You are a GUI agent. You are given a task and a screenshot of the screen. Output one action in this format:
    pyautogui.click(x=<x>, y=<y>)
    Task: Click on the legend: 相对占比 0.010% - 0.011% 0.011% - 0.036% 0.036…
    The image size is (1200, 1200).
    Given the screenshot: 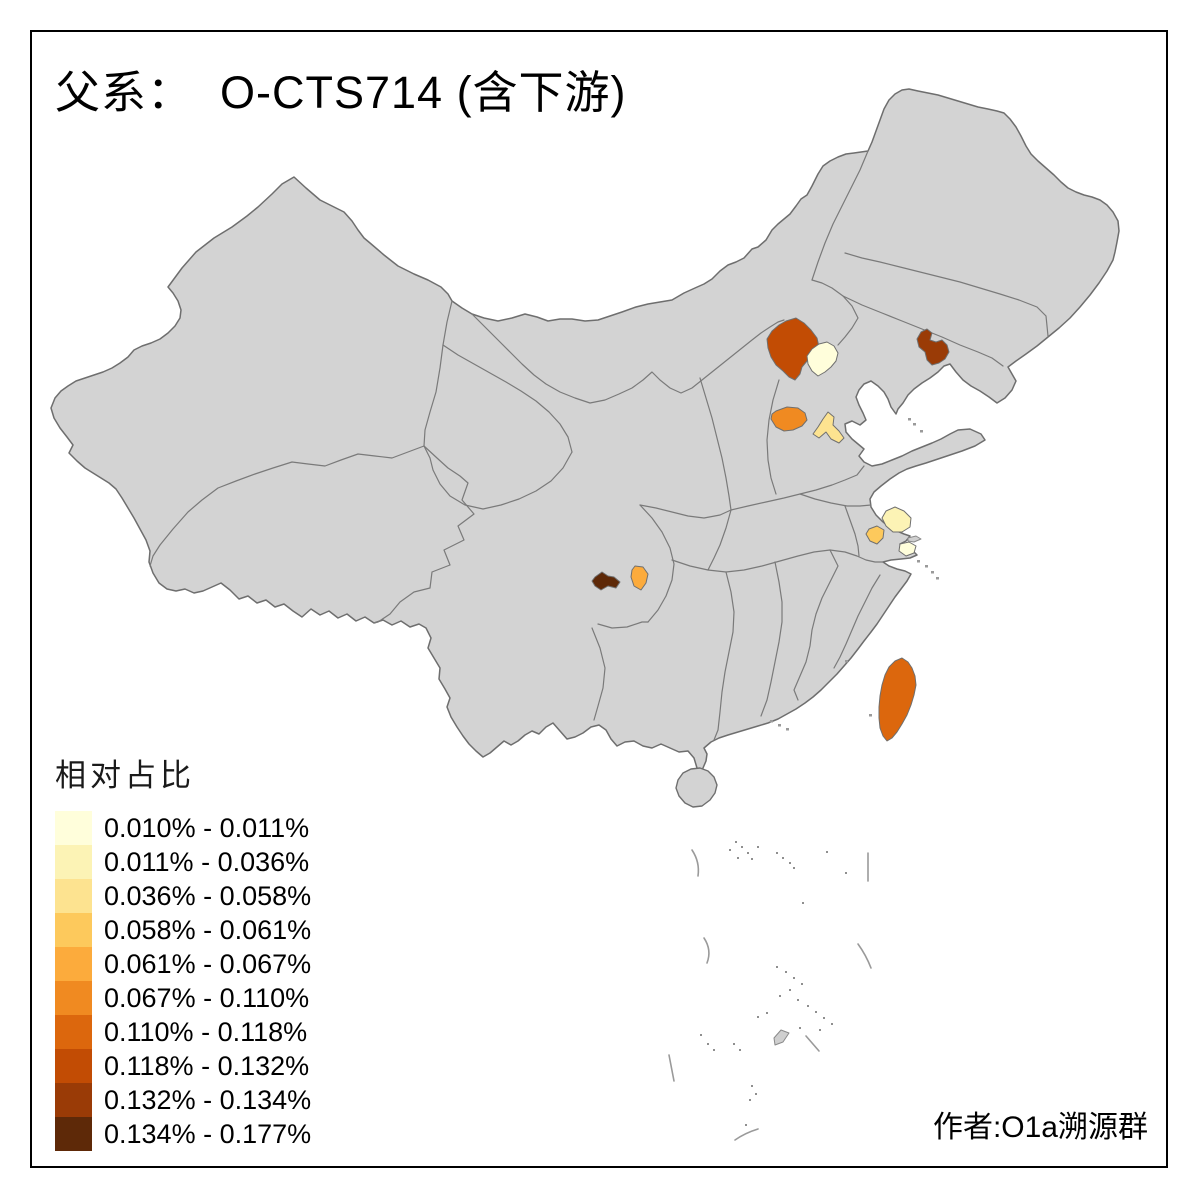 What is the action you would take?
    pyautogui.click(x=183, y=950)
    